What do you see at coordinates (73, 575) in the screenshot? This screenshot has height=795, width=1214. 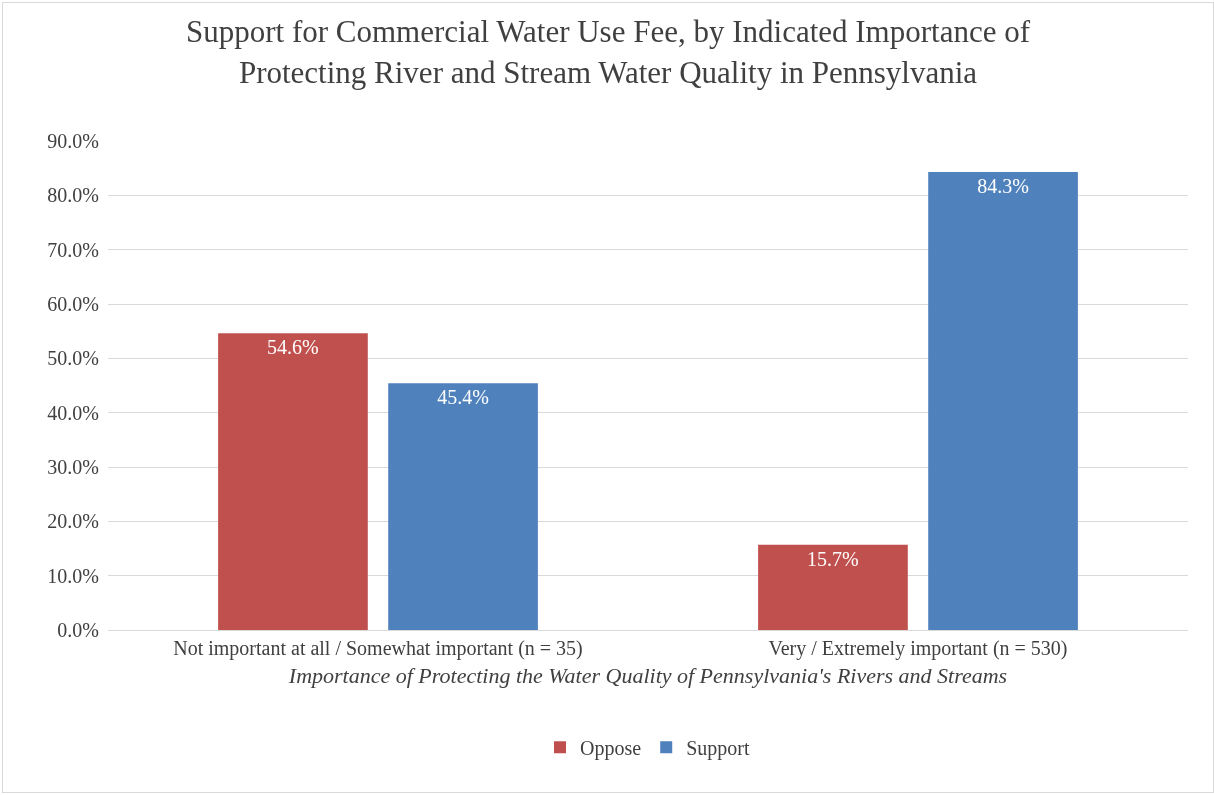 I see `y-tick-label: 10.0%` at bounding box center [73, 575].